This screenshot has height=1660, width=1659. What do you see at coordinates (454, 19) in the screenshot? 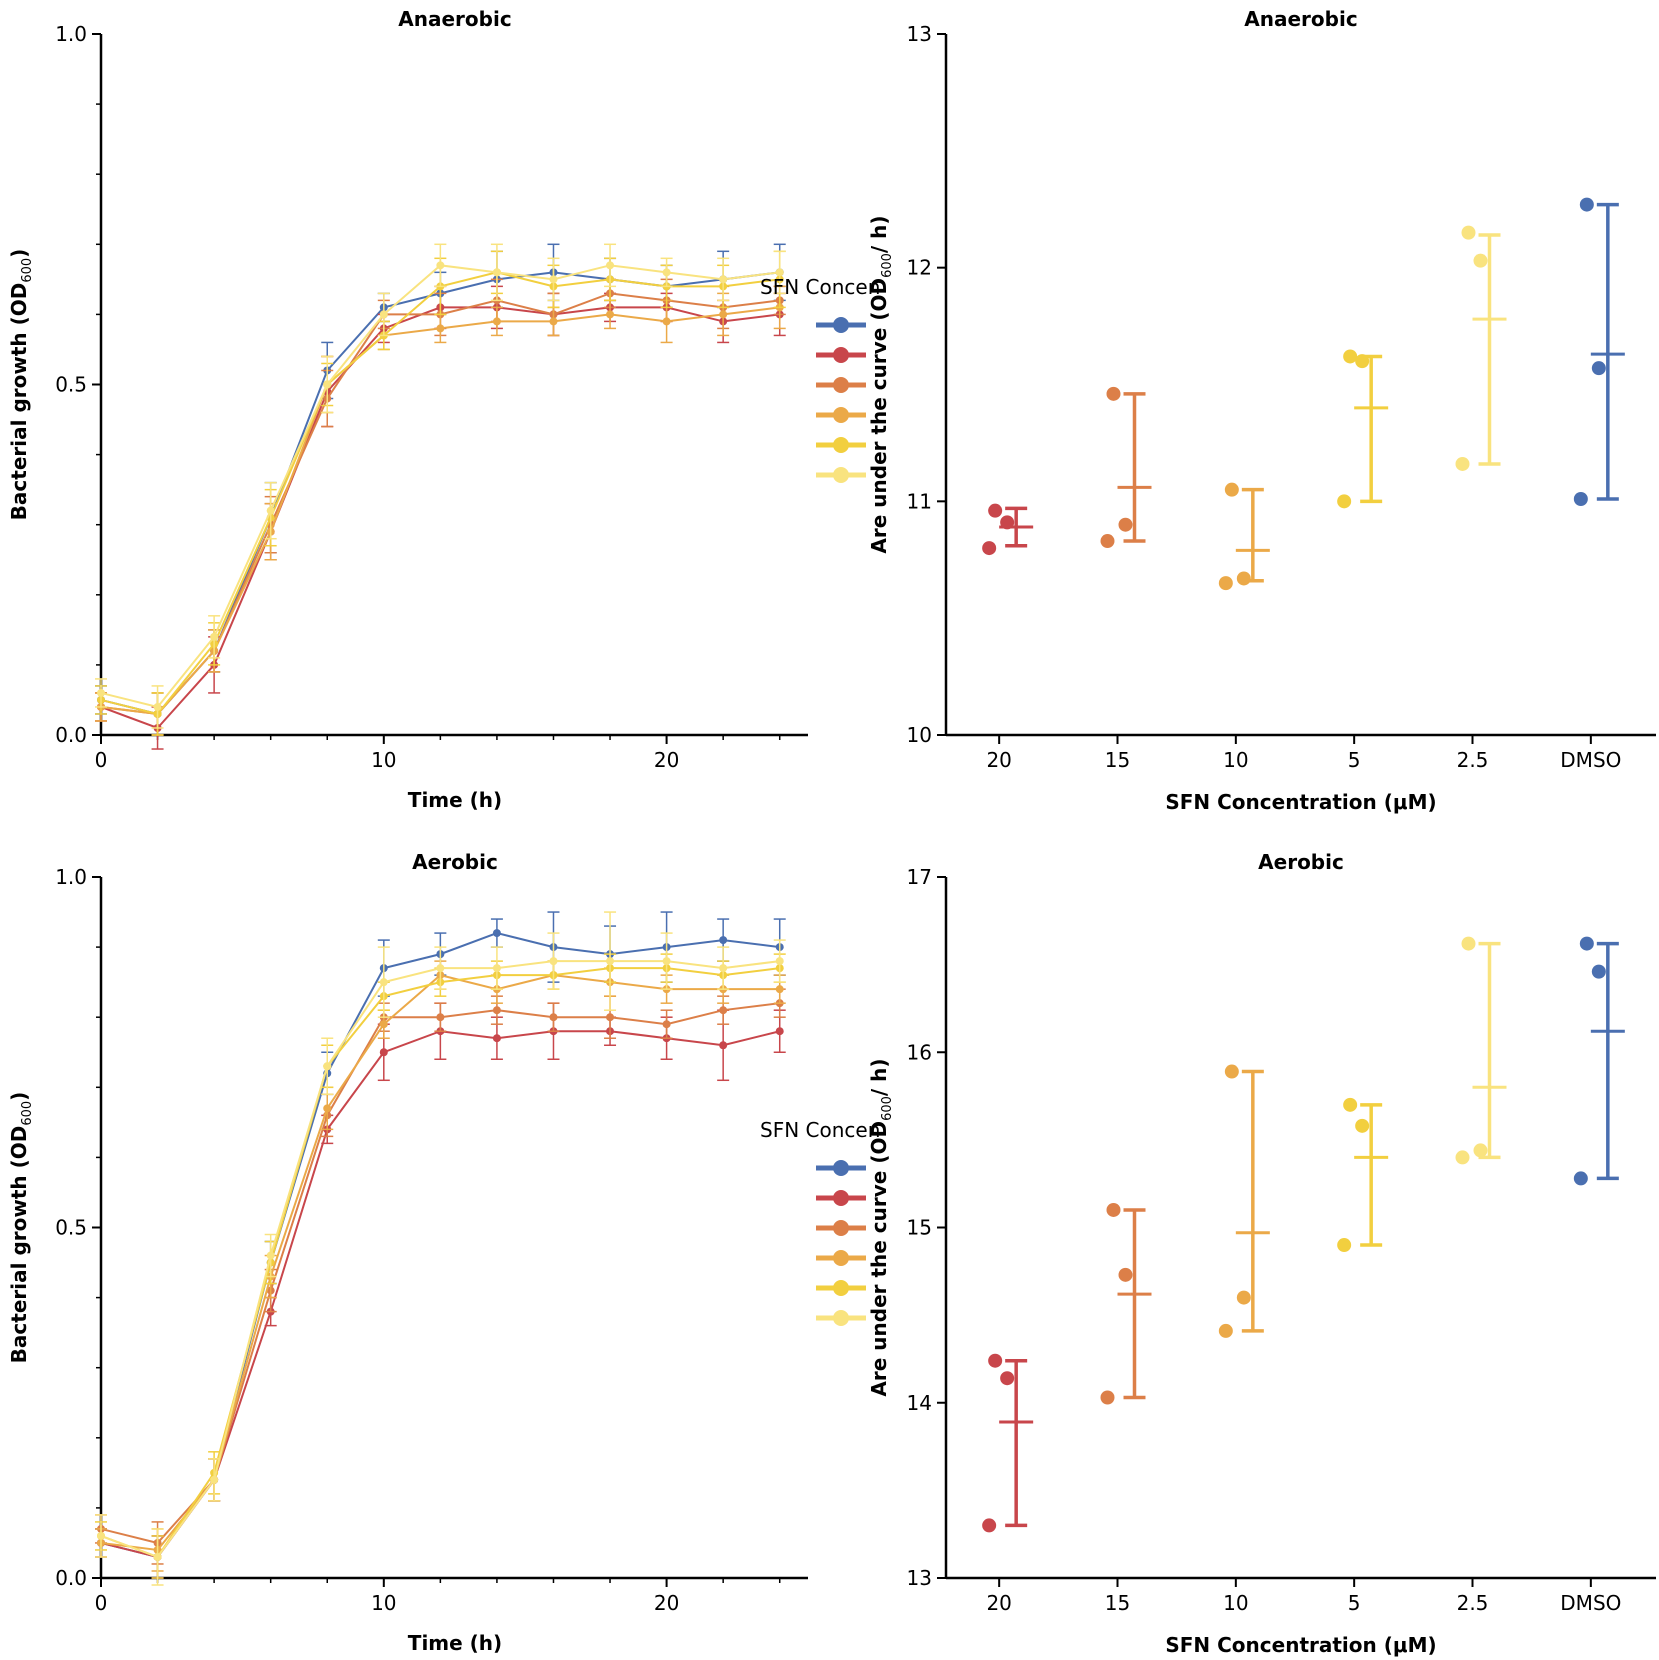
I see `chart-title: Anaerobic` at bounding box center [454, 19].